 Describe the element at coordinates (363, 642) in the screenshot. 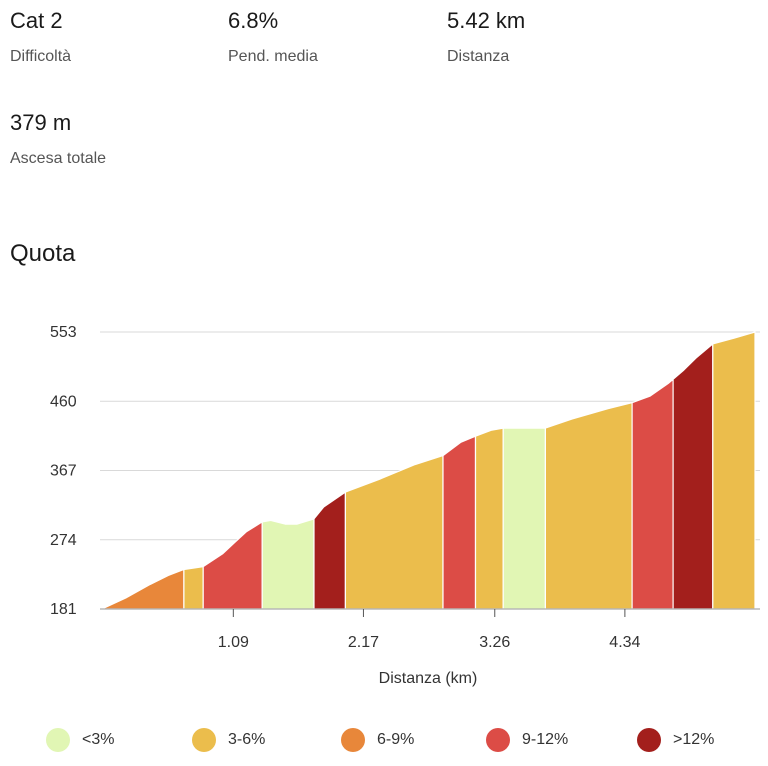

I see `x-tick-label: 2.17` at that location.